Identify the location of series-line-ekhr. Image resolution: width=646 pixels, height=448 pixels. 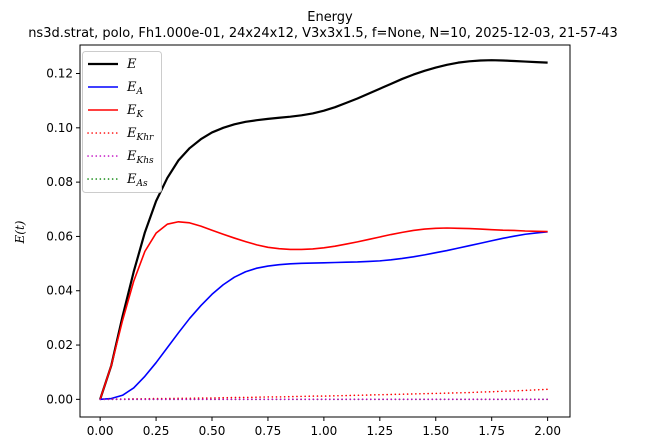
(324, 394).